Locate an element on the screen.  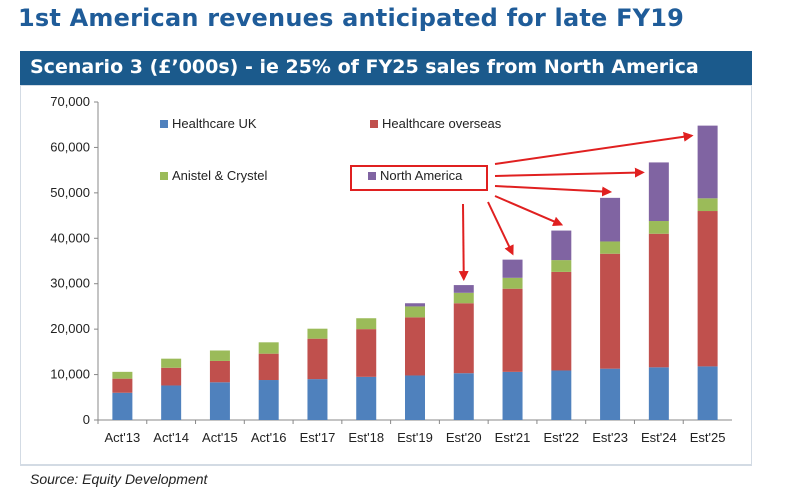
y-tick-label: 20,000 is located at coordinates (70, 328).